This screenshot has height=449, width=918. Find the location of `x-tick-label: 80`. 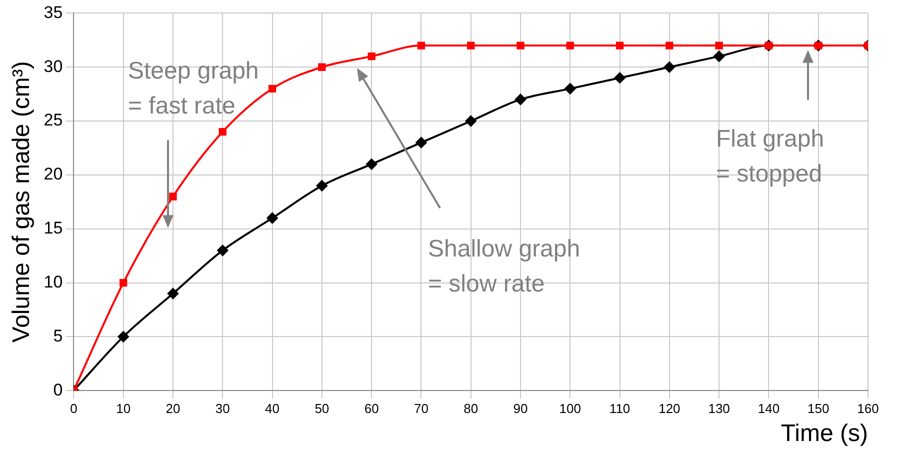

x-tick-label: 80 is located at coordinates (471, 408).